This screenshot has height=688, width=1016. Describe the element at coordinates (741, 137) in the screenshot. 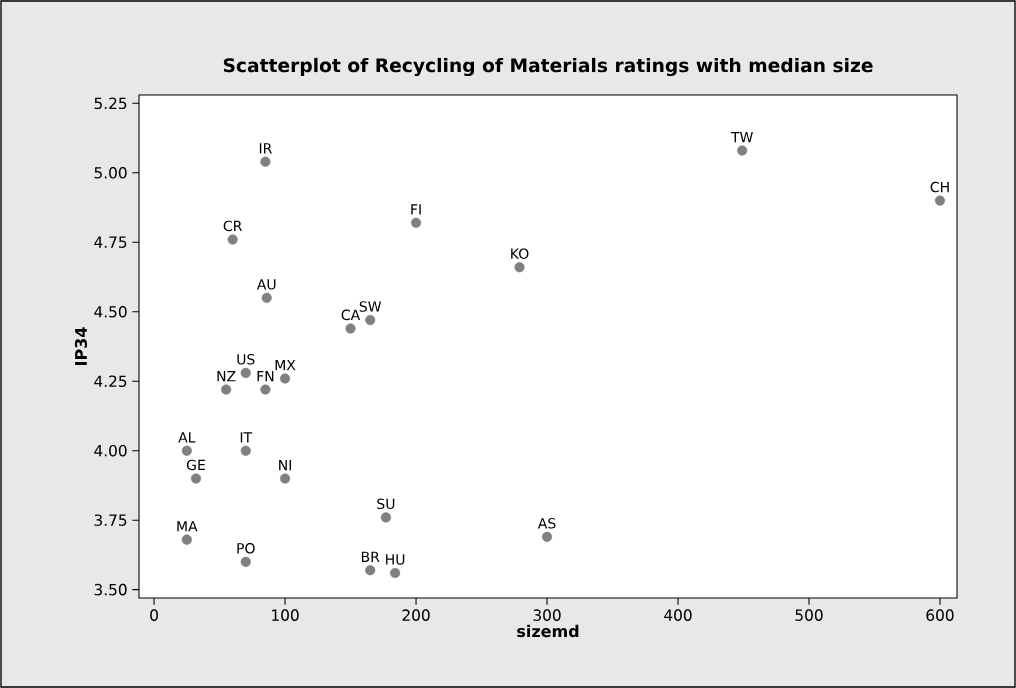

I see `annotation: TW` at that location.